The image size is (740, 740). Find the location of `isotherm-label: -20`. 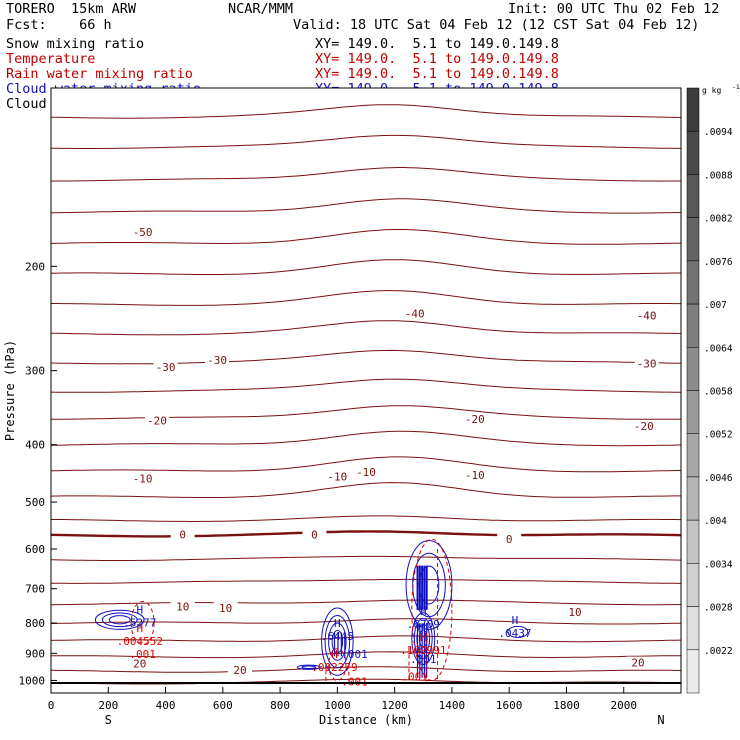

isotherm-label: -20 is located at coordinates (644, 426).